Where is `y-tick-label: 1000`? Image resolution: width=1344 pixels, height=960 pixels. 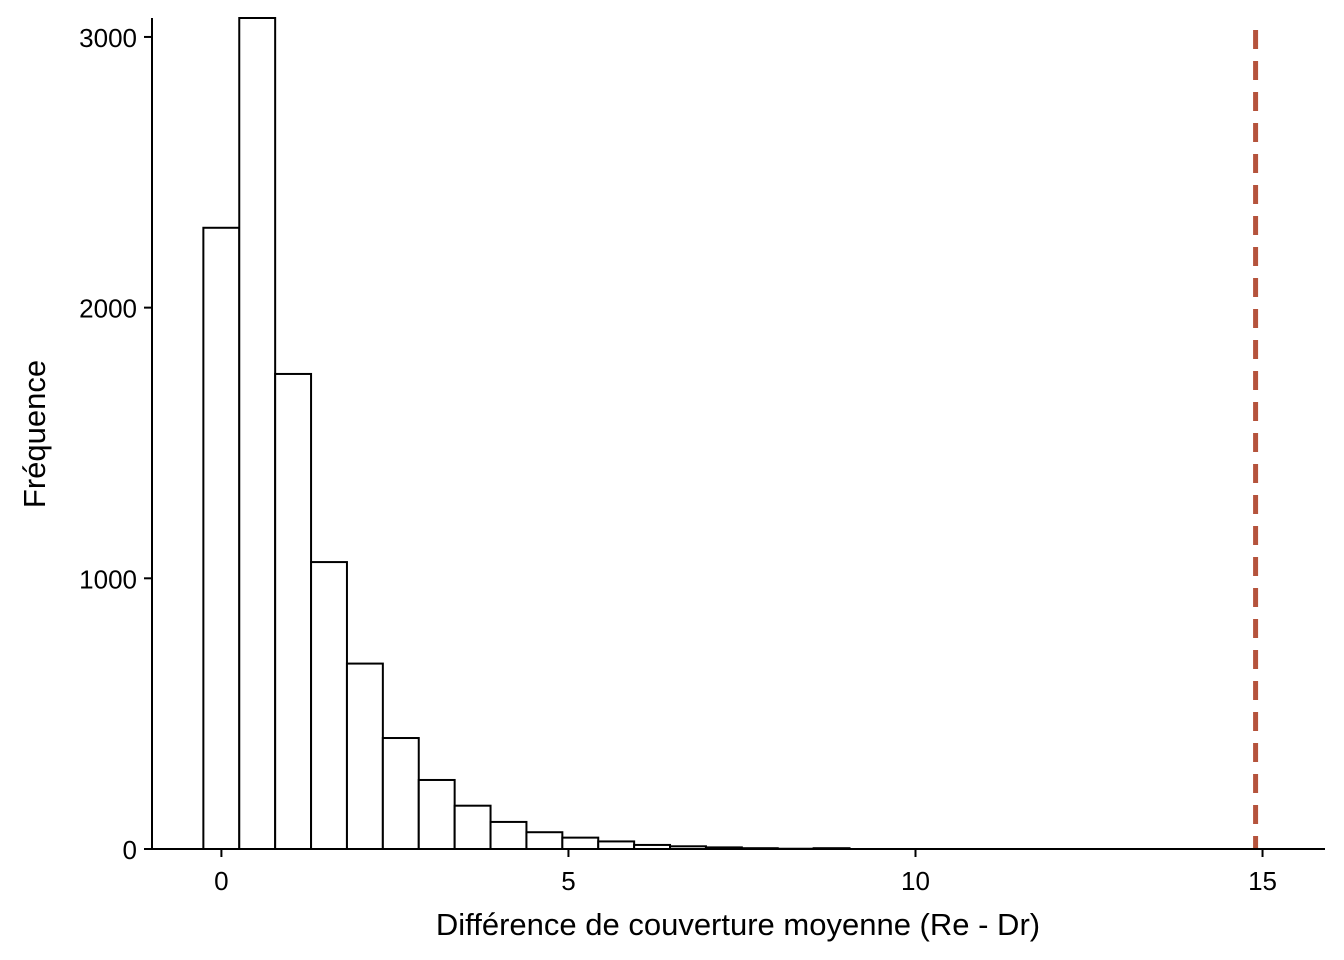 y-tick-label: 1000 is located at coordinates (108, 579).